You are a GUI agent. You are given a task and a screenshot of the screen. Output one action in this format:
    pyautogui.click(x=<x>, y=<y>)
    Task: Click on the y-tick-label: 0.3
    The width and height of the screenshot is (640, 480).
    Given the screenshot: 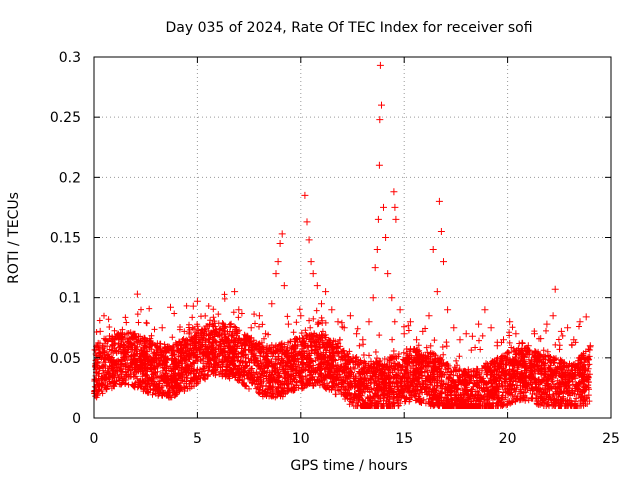 What is the action you would take?
    pyautogui.click(x=70, y=58)
    